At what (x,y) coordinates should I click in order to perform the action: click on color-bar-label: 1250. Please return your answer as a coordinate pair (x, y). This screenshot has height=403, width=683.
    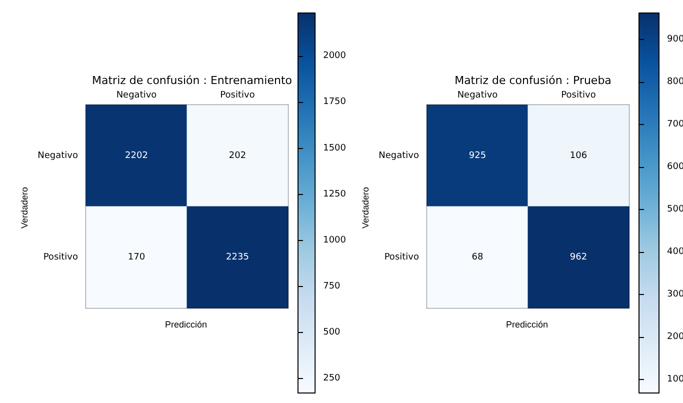
    Looking at the image, I should click on (334, 194).